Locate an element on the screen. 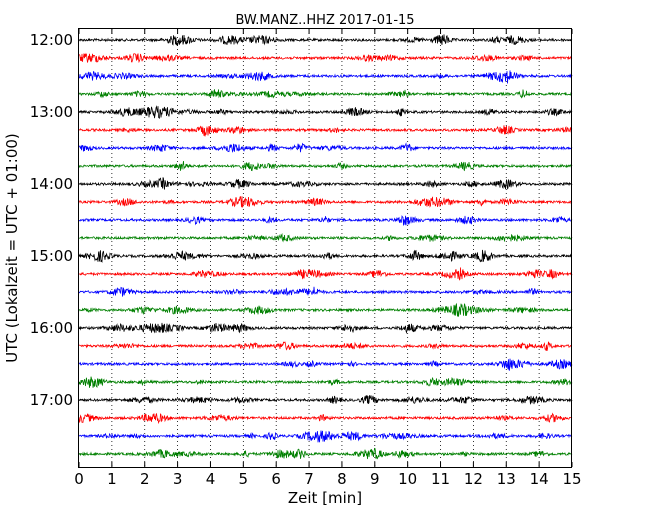 Image resolution: width=650 pixels, height=520 pixels. y-tick-label: 16:00 is located at coordinates (51, 328).